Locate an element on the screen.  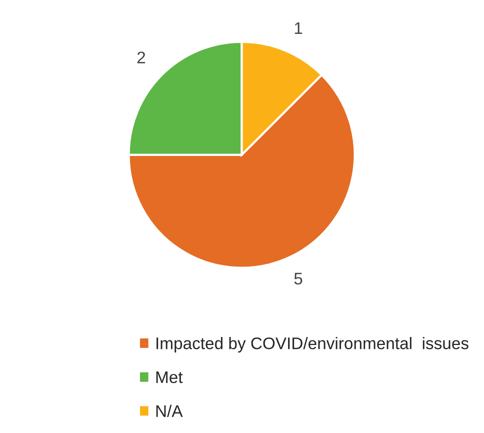
data-label: 2 is located at coordinates (141, 58).